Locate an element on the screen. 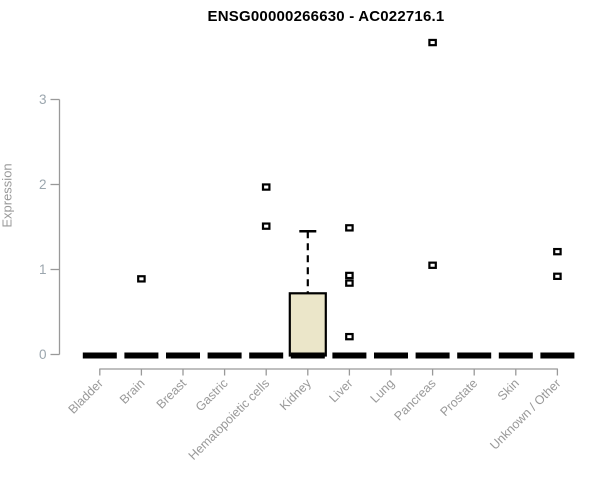  x-category-label: Prostate is located at coordinates (458, 397).